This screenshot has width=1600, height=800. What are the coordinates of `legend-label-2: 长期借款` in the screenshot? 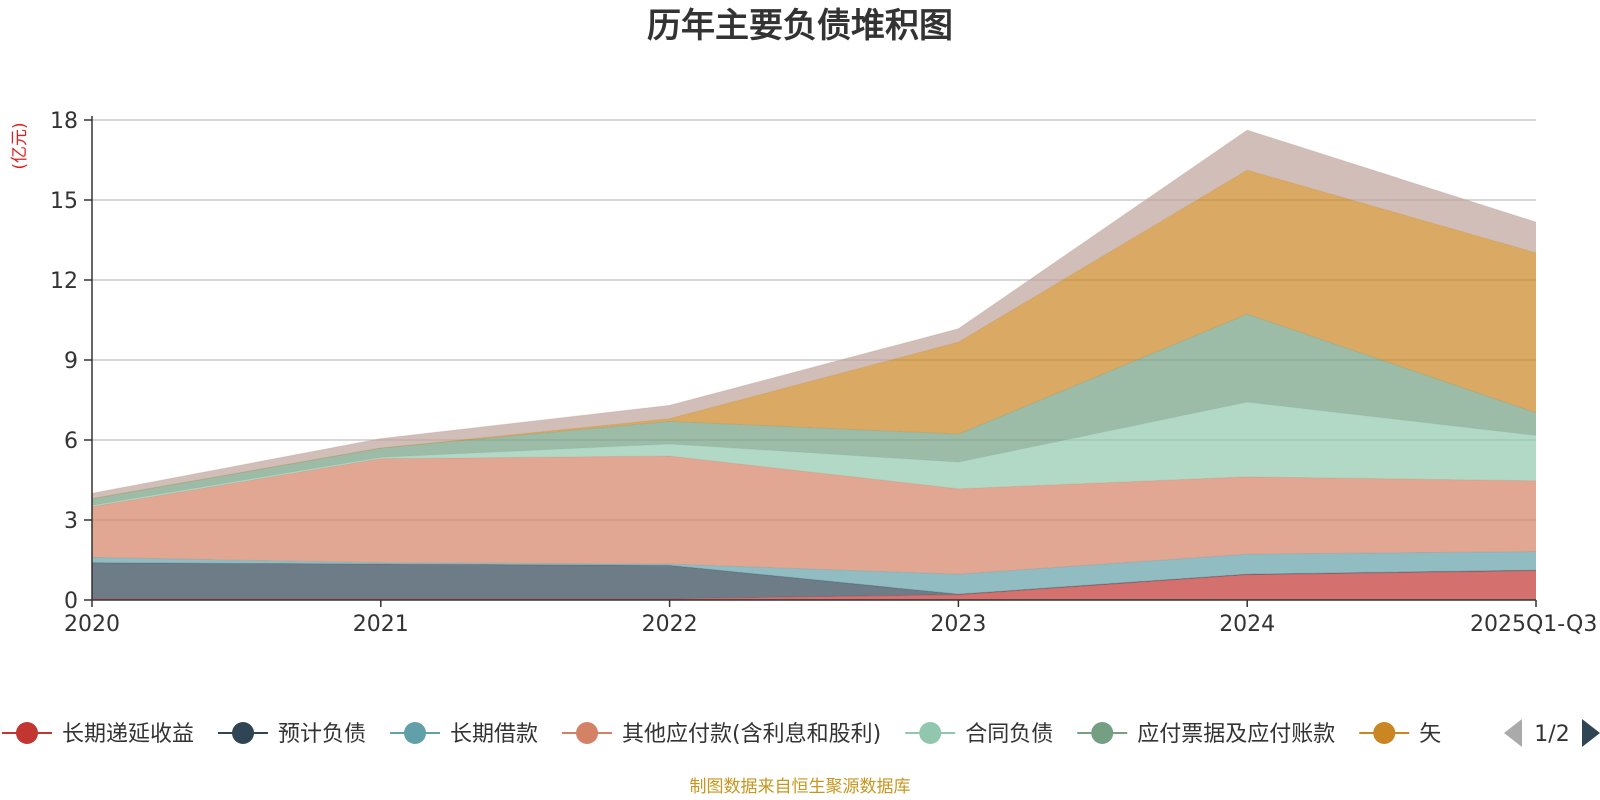 It's located at (494, 734).